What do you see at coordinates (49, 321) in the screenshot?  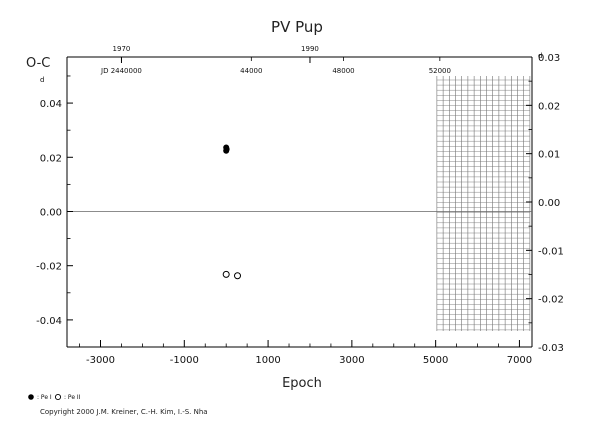 I see `y-tick-label: -0.04` at bounding box center [49, 321].